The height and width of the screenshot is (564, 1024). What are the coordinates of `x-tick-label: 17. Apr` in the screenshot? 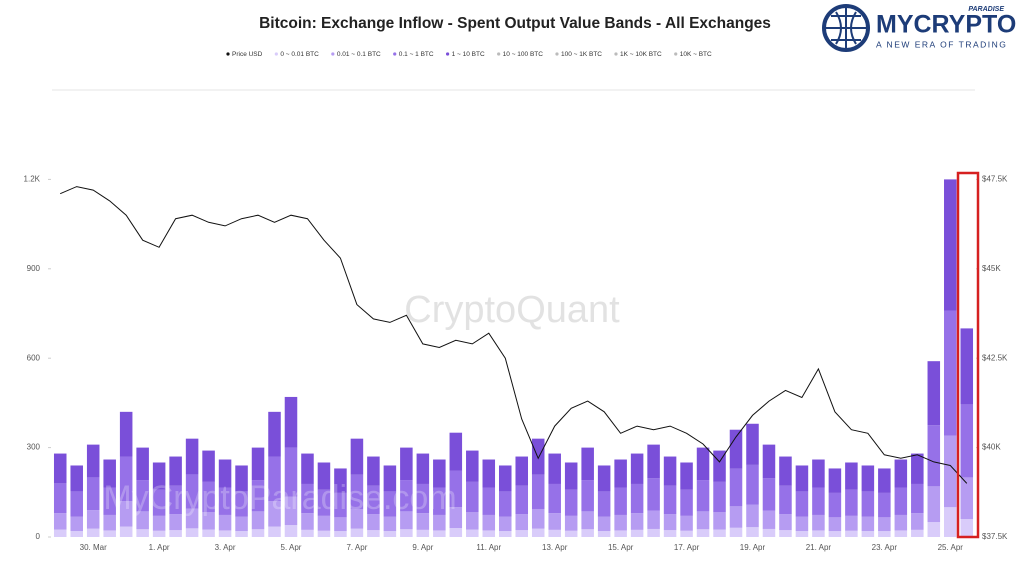 It's located at (687, 547).